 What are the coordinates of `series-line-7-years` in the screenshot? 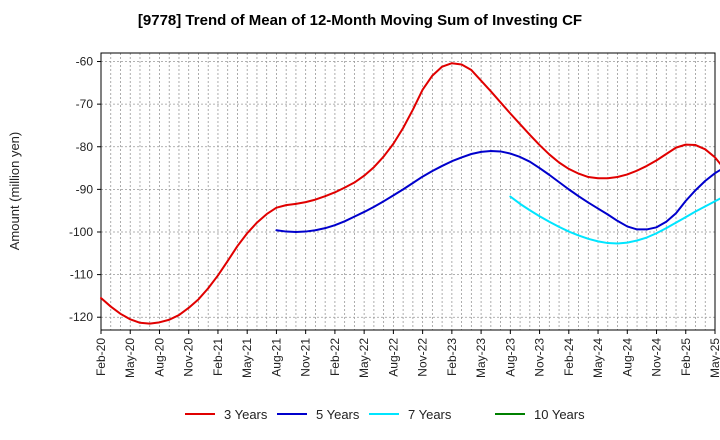 It's located at (614, 220).